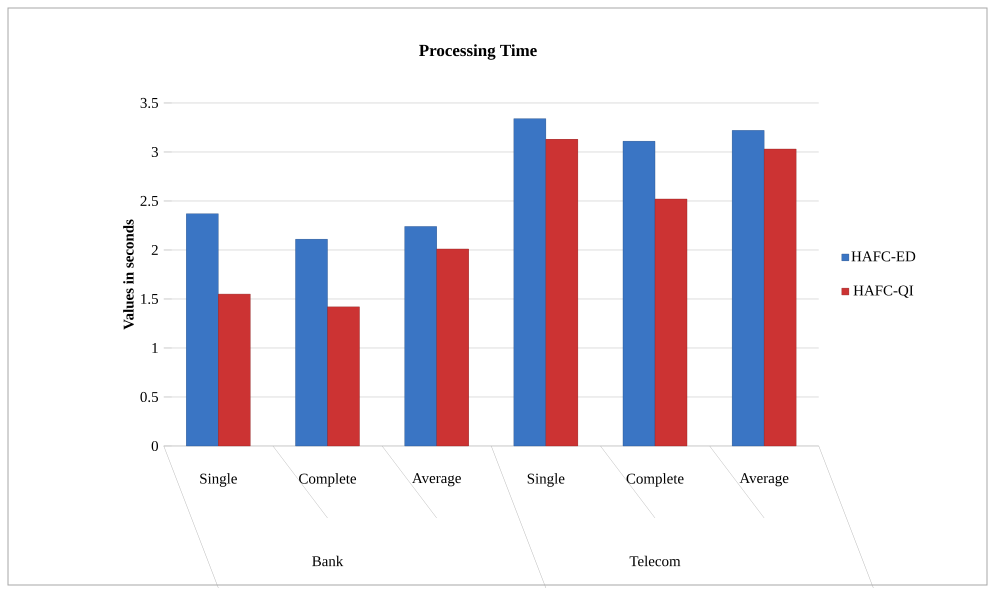  Describe the element at coordinates (149, 299) in the screenshot. I see `y-tick-label: 1.5` at that location.